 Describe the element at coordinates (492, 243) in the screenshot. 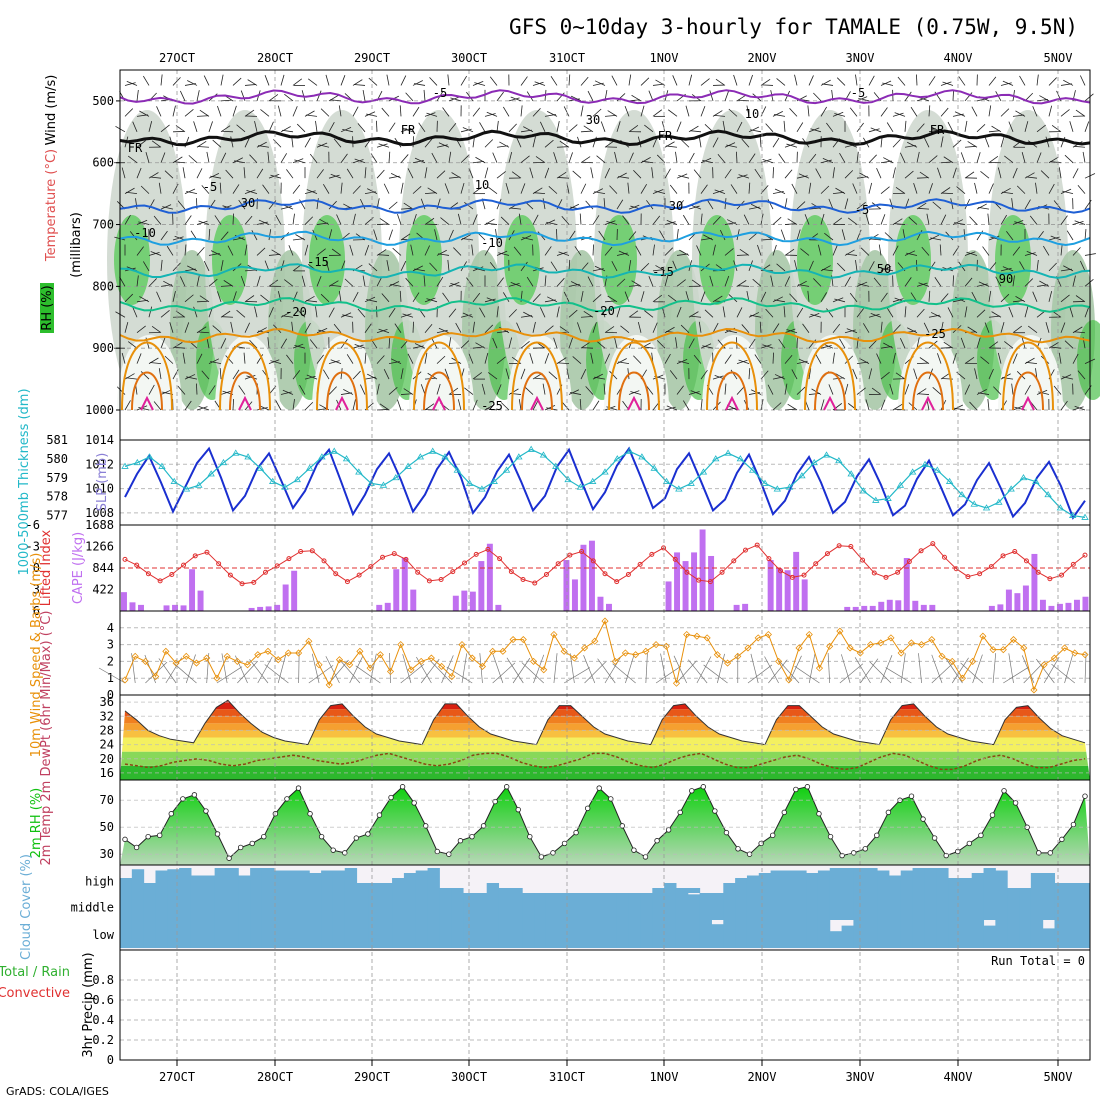

I see `contour-label: -10` at that location.